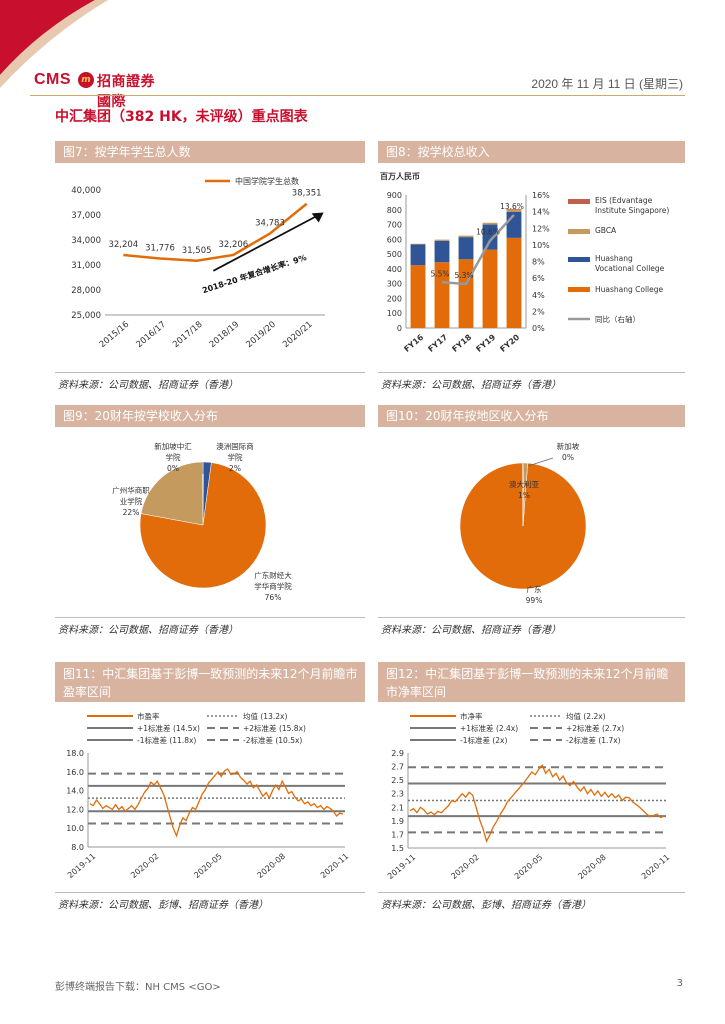 The width and height of the screenshot is (725, 1024). I want to click on fig10-label-gd: 广东, so click(534, 589).